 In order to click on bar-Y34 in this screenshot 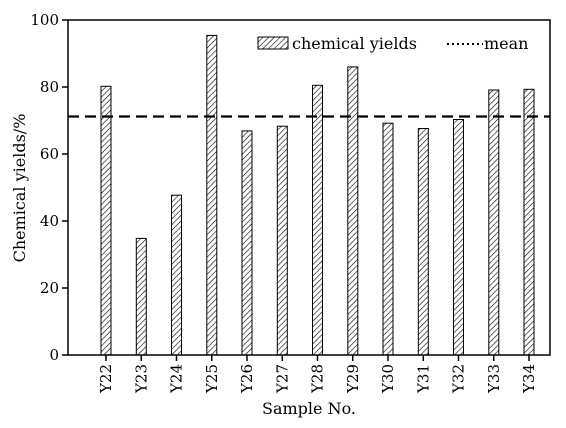, I will do `click(529, 222)`.